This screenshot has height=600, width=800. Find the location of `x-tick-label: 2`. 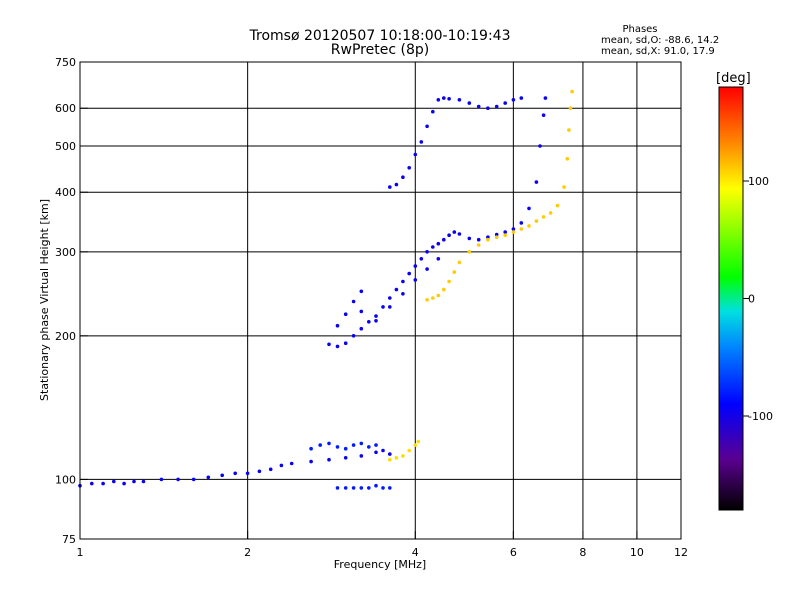

x-tick-label: 2 is located at coordinates (247, 552).